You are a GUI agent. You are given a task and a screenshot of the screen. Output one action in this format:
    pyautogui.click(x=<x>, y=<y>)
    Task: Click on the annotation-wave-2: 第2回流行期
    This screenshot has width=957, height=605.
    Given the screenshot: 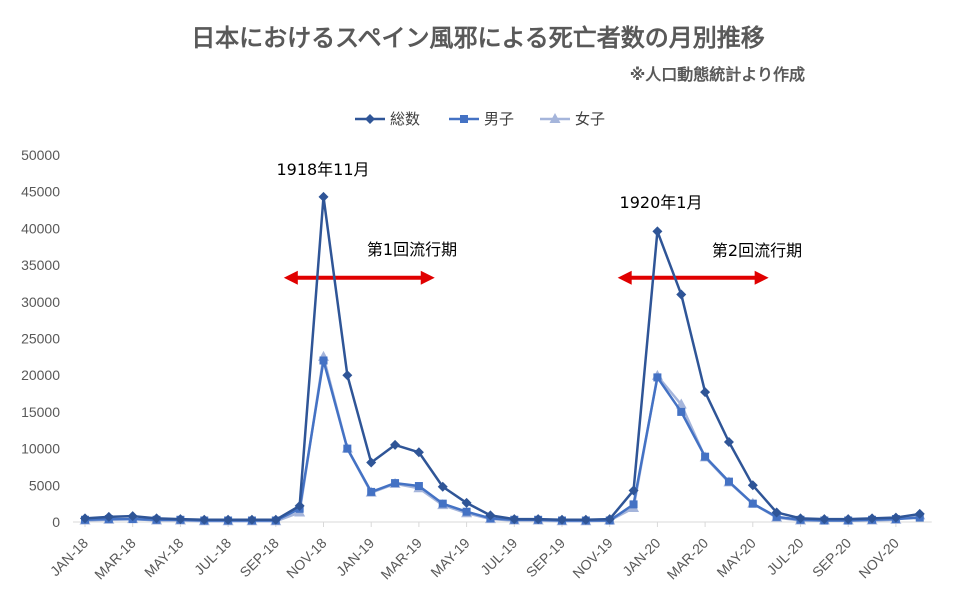 What is the action you would take?
    pyautogui.click(x=757, y=250)
    